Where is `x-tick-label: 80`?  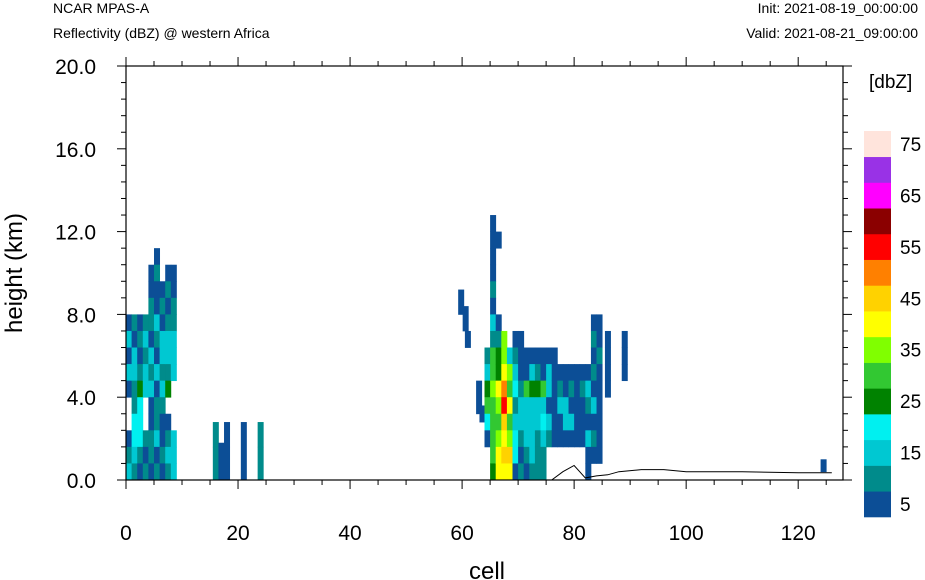
x-tick-label: 80 is located at coordinates (573, 533).